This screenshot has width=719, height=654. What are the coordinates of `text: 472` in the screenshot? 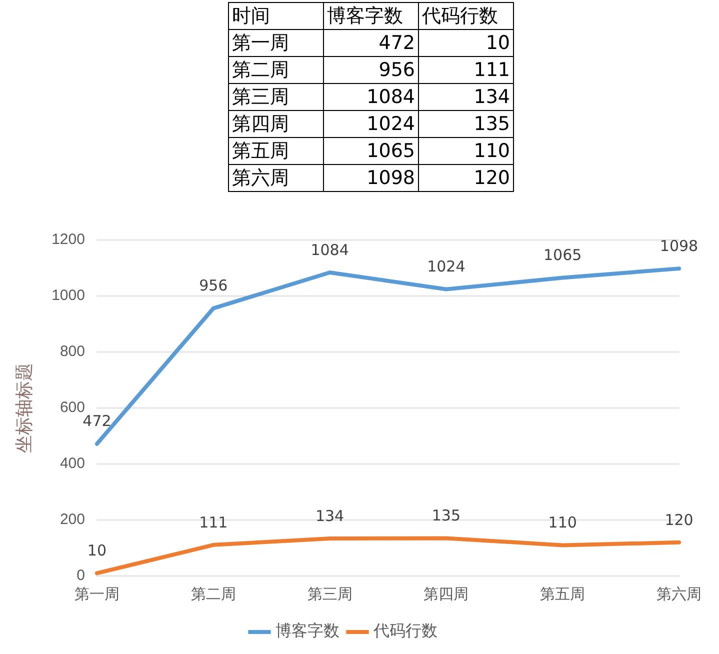 It's located at (396, 43).